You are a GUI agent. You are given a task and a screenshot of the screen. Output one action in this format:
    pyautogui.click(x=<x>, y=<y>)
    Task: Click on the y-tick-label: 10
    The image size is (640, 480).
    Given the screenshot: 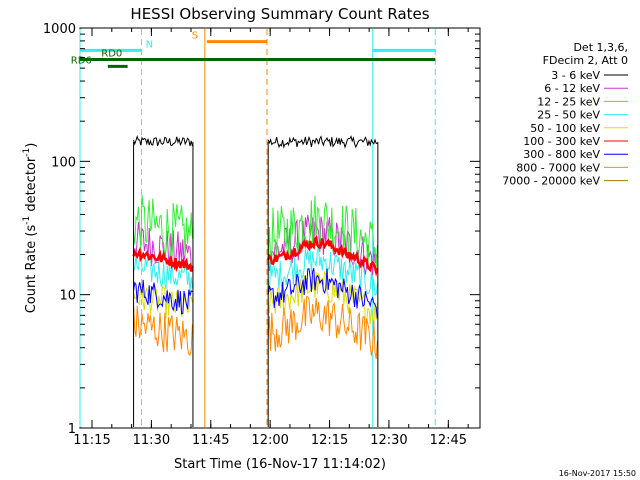 What is the action you would take?
    pyautogui.click(x=67, y=296)
    